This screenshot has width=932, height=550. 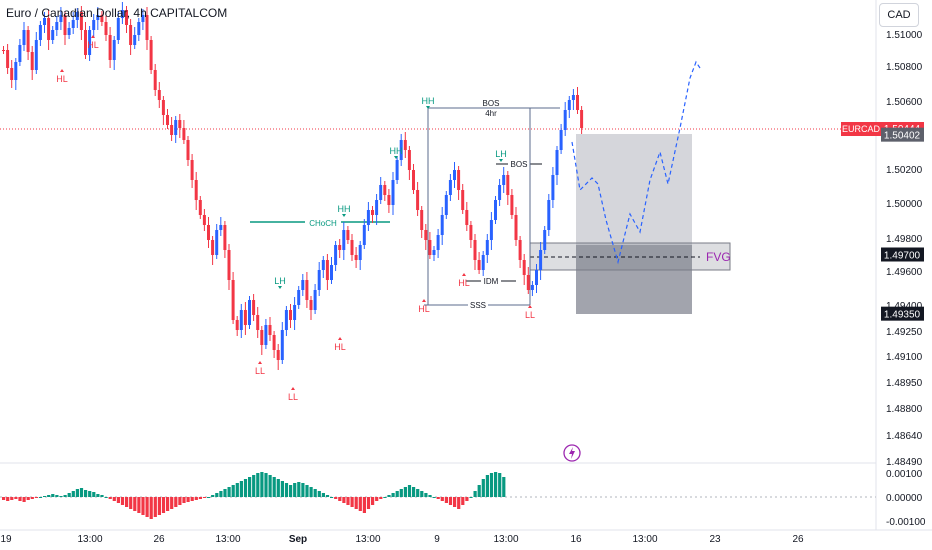 I want to click on oscillator-axis: 0.00100 0.00000 -0.00100, so click(x=906, y=498).